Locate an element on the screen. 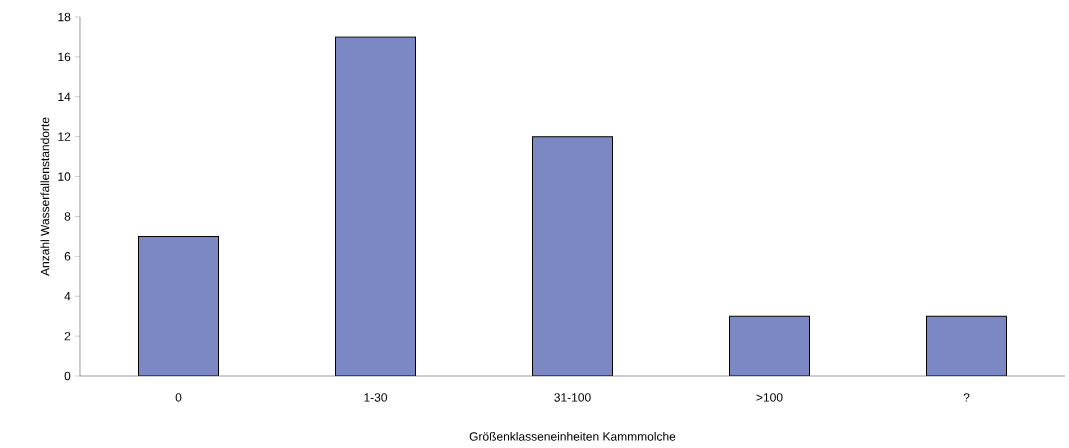  y-tick-label: 16 is located at coordinates (64, 57).